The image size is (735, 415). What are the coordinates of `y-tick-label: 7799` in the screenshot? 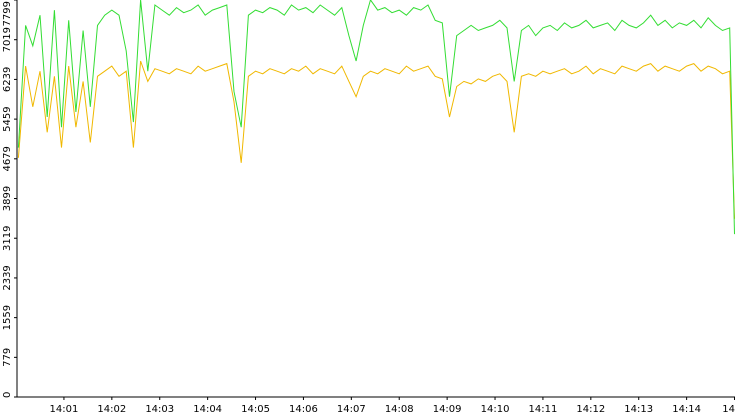 It's located at (7, 13).